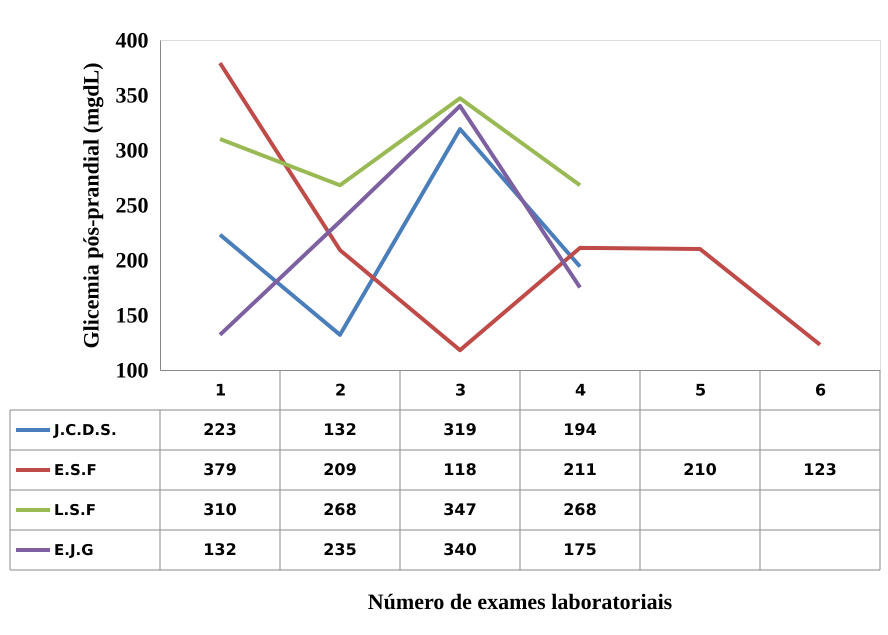 The image size is (888, 635). What do you see at coordinates (132, 150) in the screenshot?
I see `y-tick-label: 300` at bounding box center [132, 150].